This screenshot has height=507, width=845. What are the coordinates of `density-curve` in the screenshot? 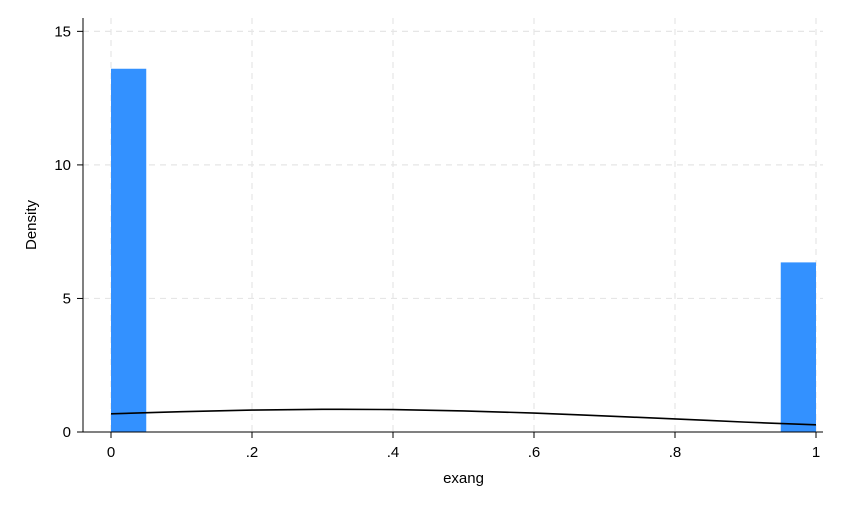 It's located at (463, 417).